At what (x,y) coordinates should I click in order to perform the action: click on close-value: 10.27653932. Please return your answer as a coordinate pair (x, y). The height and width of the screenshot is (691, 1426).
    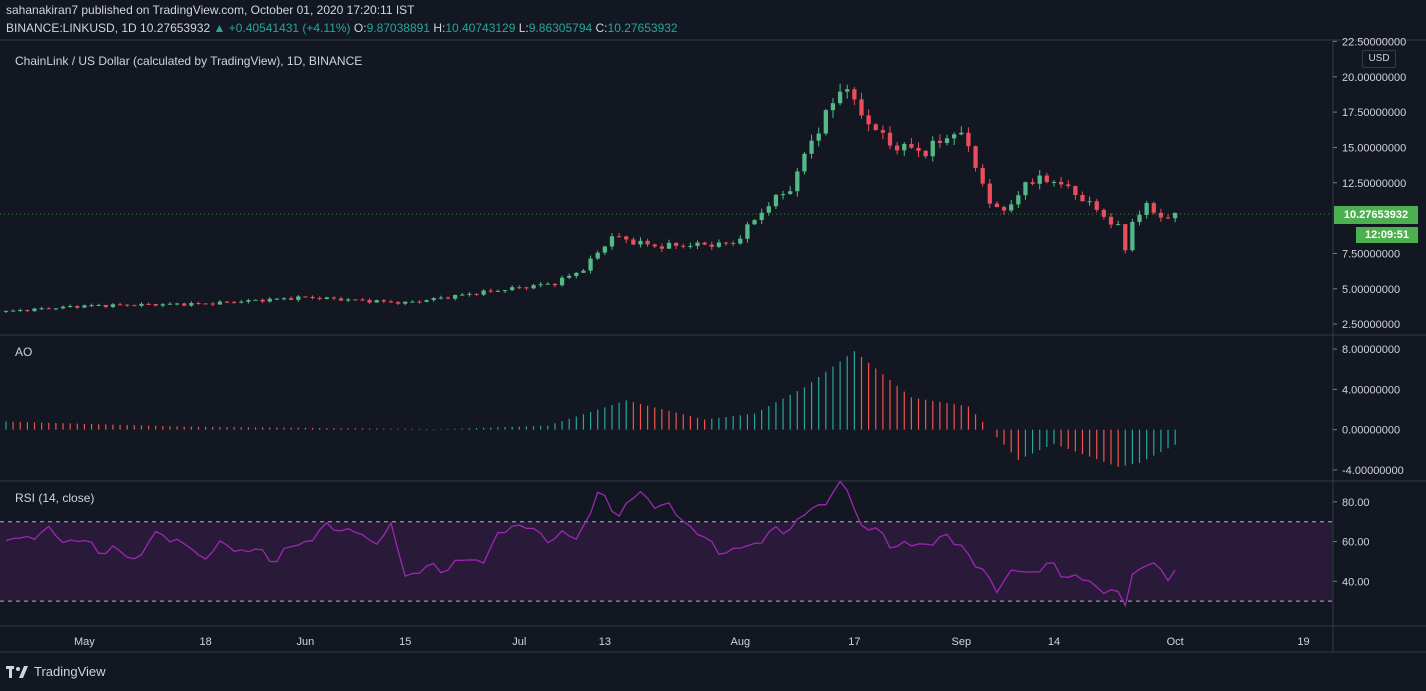
    Looking at the image, I should click on (642, 28).